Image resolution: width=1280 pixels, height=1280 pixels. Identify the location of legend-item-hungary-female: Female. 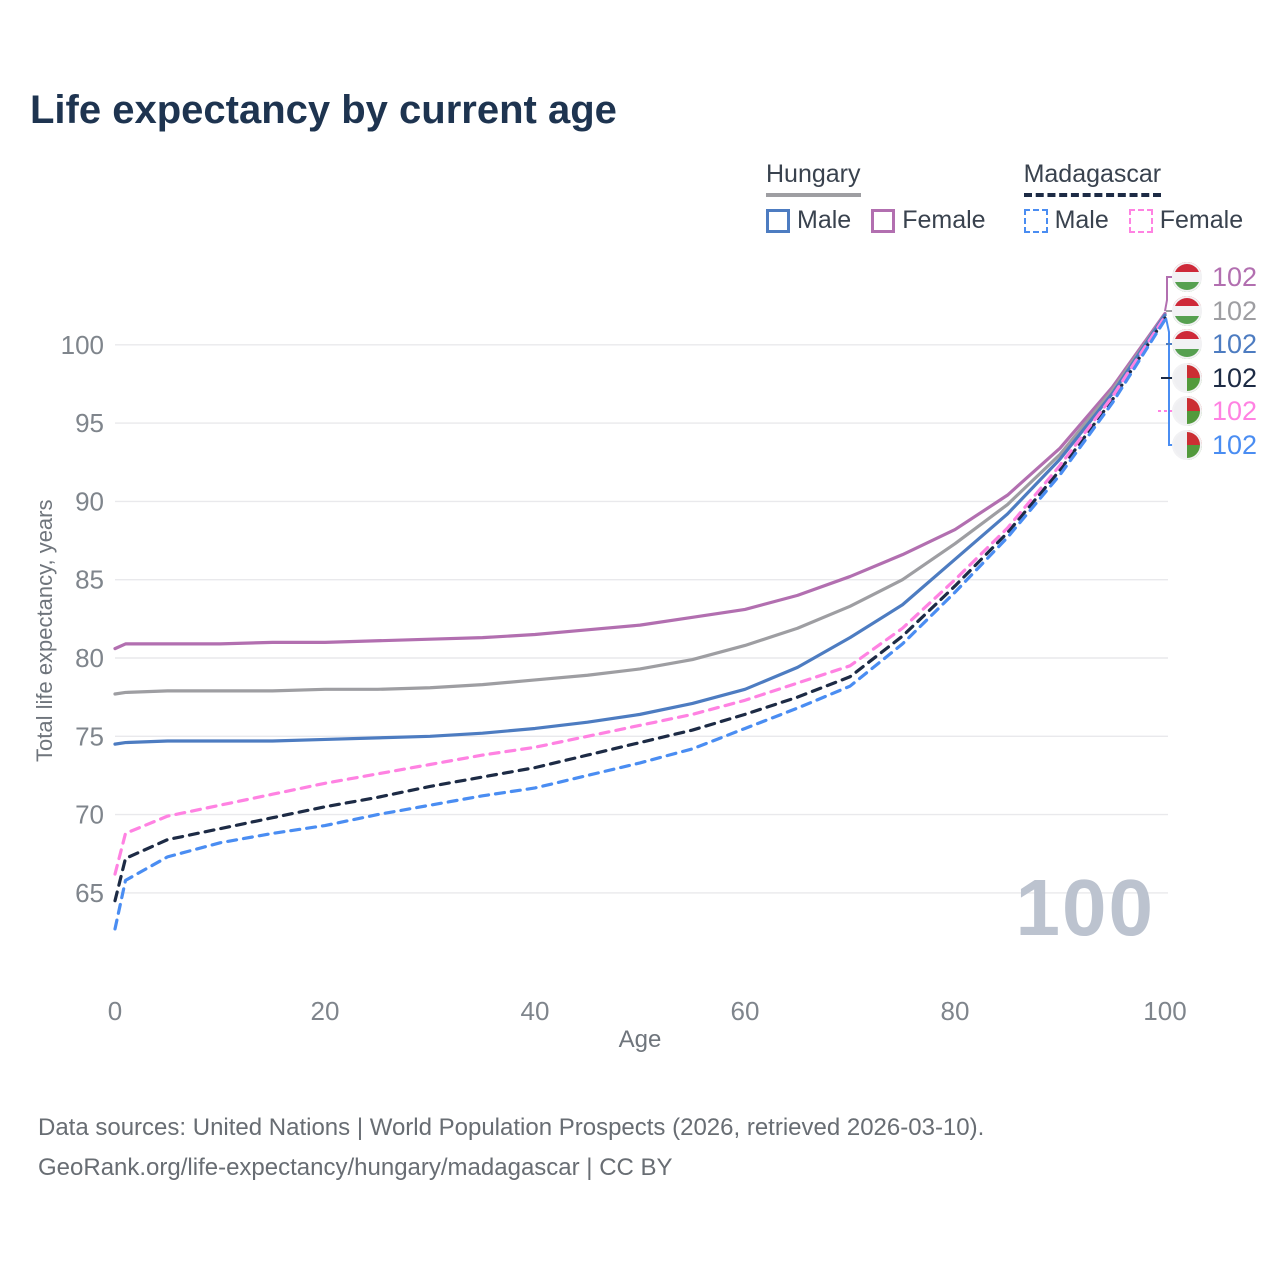
(928, 220).